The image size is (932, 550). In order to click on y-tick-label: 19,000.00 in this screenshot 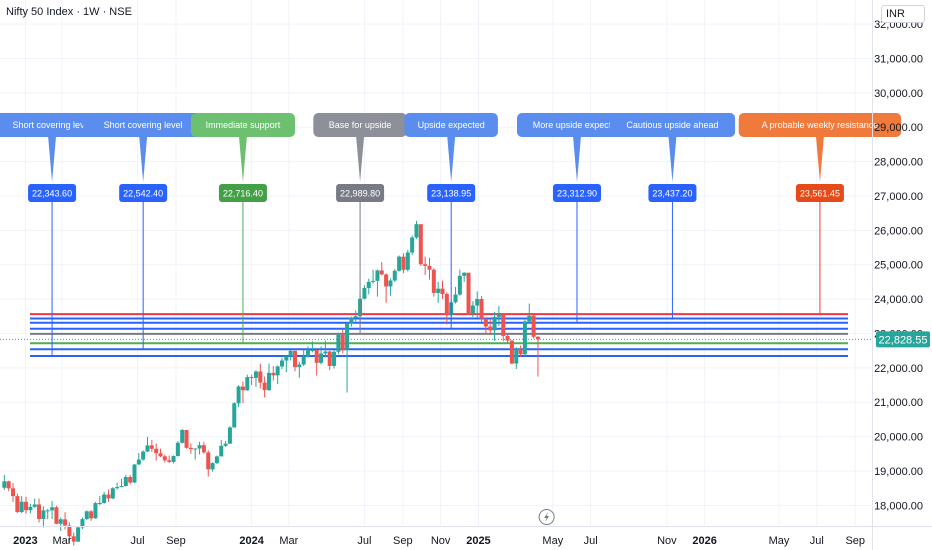, I will do `click(898, 472)`.